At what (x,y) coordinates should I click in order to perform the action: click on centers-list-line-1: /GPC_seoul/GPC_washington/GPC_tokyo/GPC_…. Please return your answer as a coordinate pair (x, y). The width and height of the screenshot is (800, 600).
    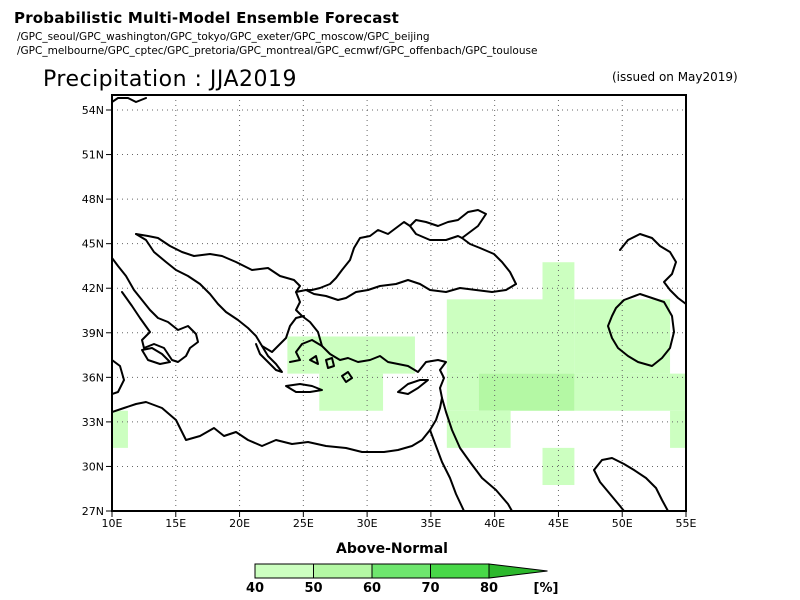
    Looking at the image, I should click on (223, 37).